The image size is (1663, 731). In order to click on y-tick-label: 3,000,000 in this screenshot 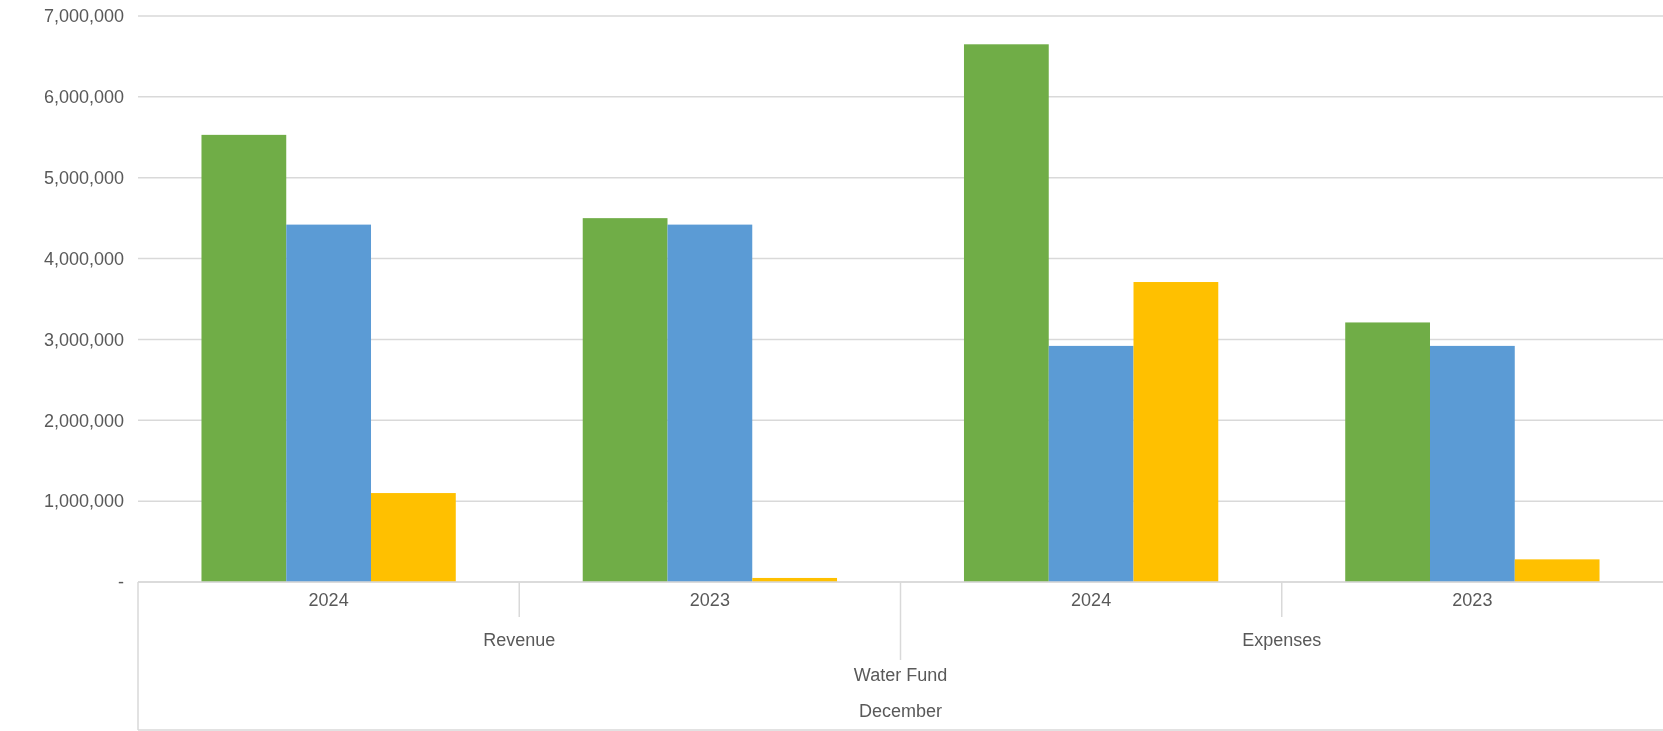, I will do `click(83, 339)`.